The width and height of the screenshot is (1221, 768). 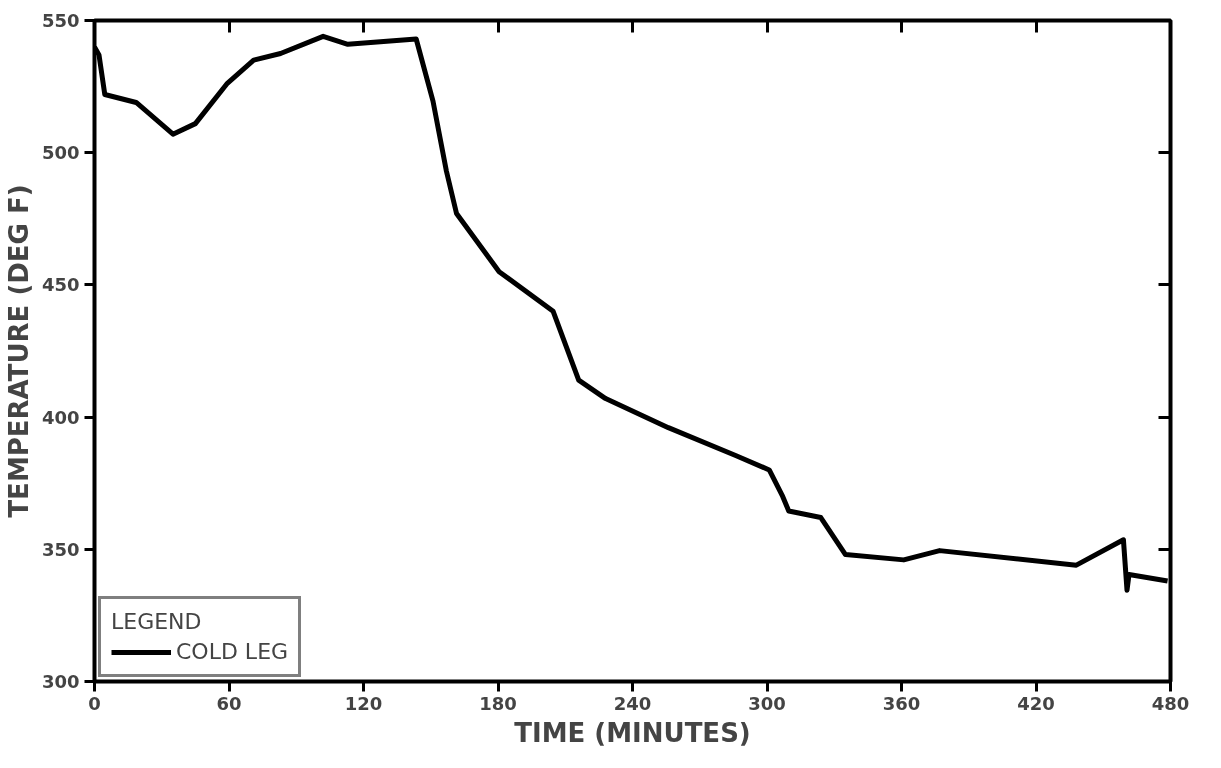 I want to click on x-tick-label: 480, so click(x=1170, y=703).